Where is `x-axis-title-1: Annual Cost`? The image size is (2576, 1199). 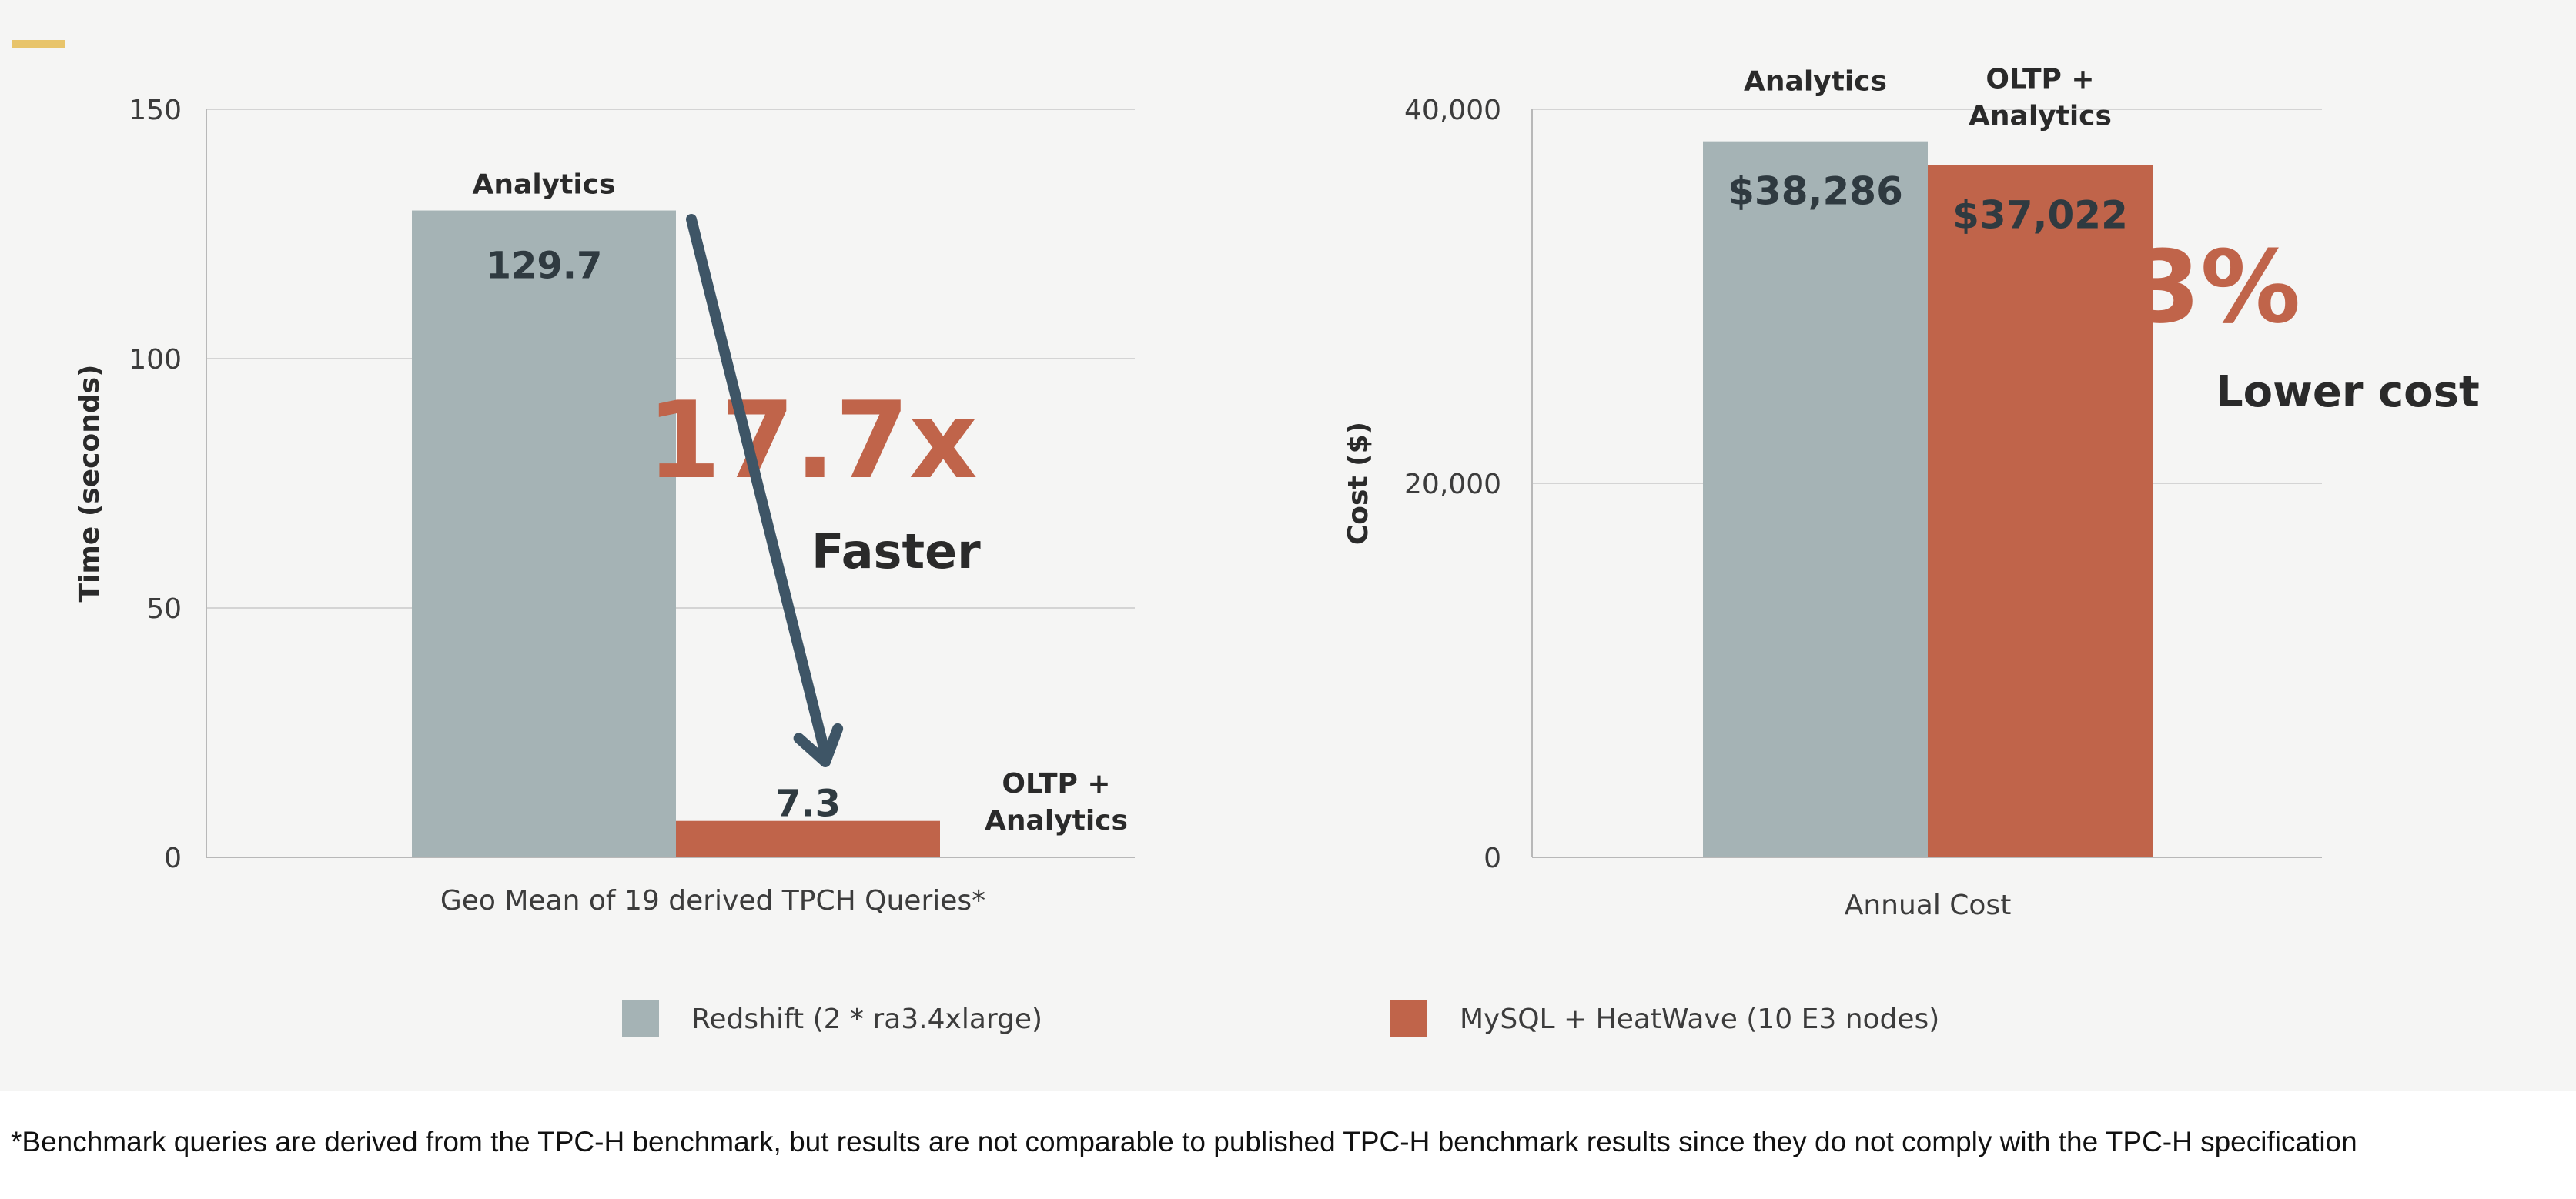 x-axis-title-1: Annual Cost is located at coordinates (1929, 906).